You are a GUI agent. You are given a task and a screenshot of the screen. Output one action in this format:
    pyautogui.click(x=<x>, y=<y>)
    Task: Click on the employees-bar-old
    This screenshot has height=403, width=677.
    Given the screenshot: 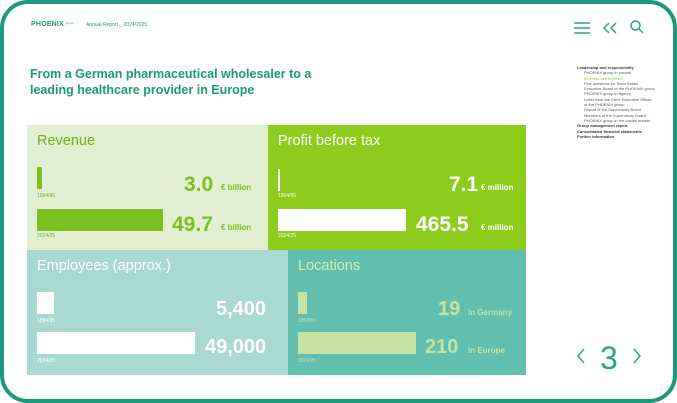 What is the action you would take?
    pyautogui.click(x=45, y=303)
    